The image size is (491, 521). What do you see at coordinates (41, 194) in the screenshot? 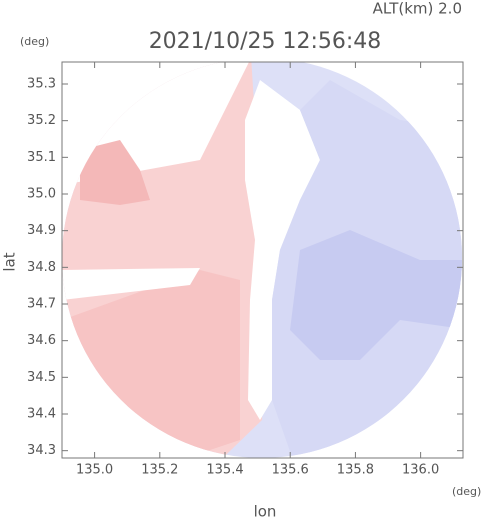
I see `y-tick-label: 35.0` at bounding box center [41, 194].